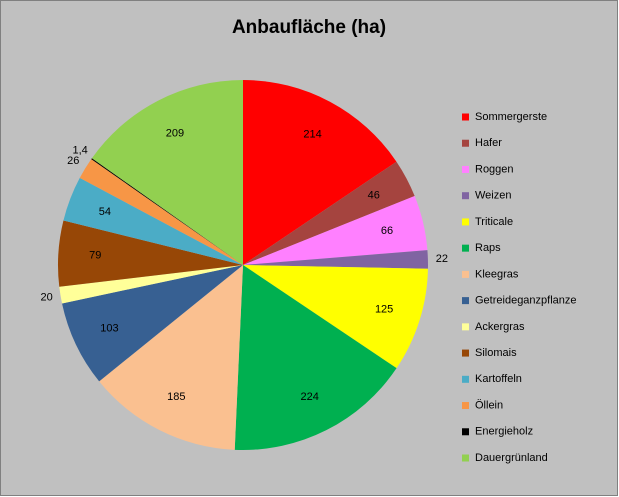  What do you see at coordinates (47, 297) in the screenshot?
I see `data-label: 20` at bounding box center [47, 297].